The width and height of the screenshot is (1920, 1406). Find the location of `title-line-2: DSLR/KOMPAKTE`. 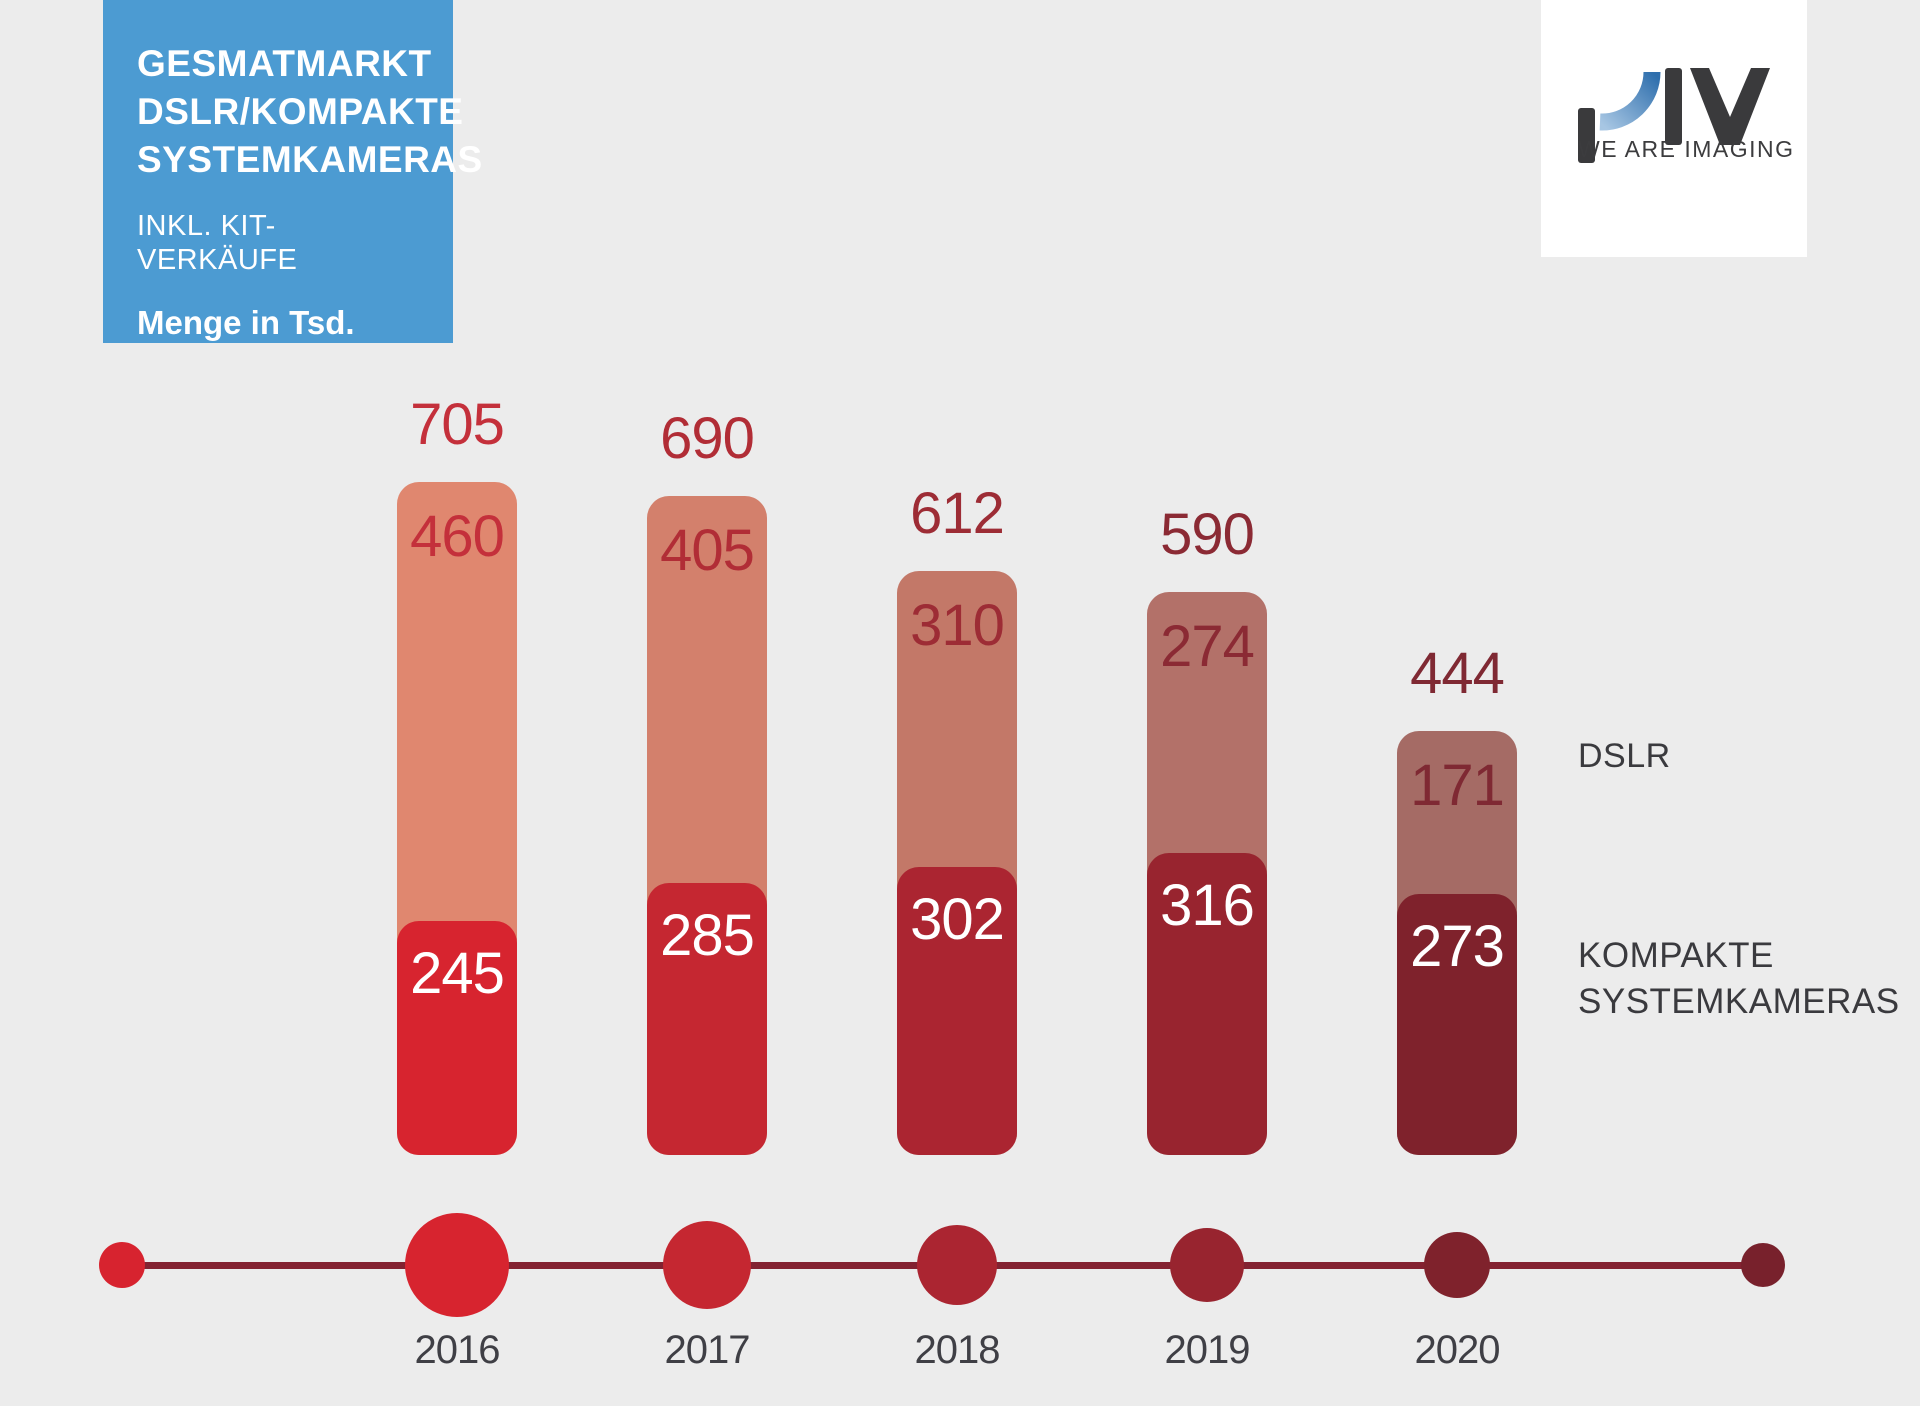

title-line-2: DSLR/KOMPAKTE is located at coordinates (300, 111).